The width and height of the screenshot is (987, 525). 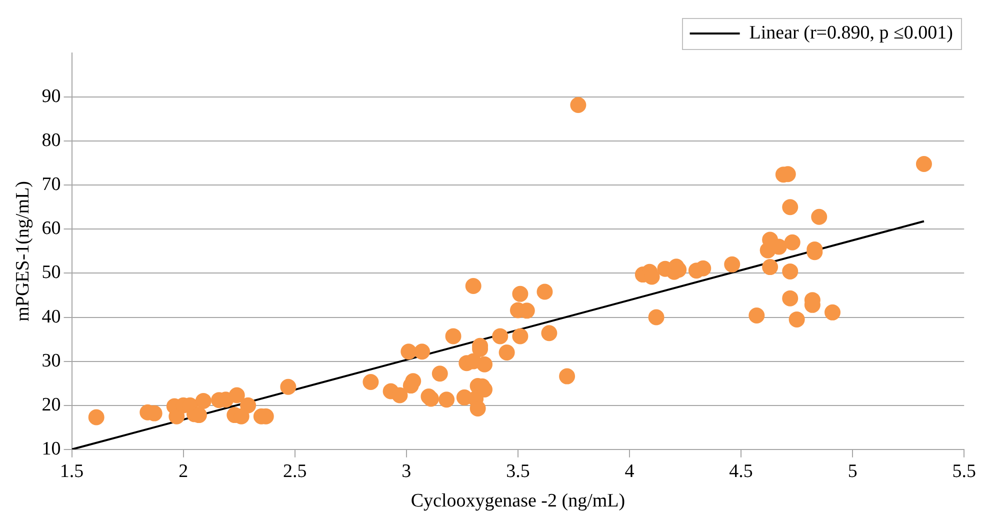 I want to click on legend-label: Linear (r=0.890, p ≤0.001), so click(x=851, y=33).